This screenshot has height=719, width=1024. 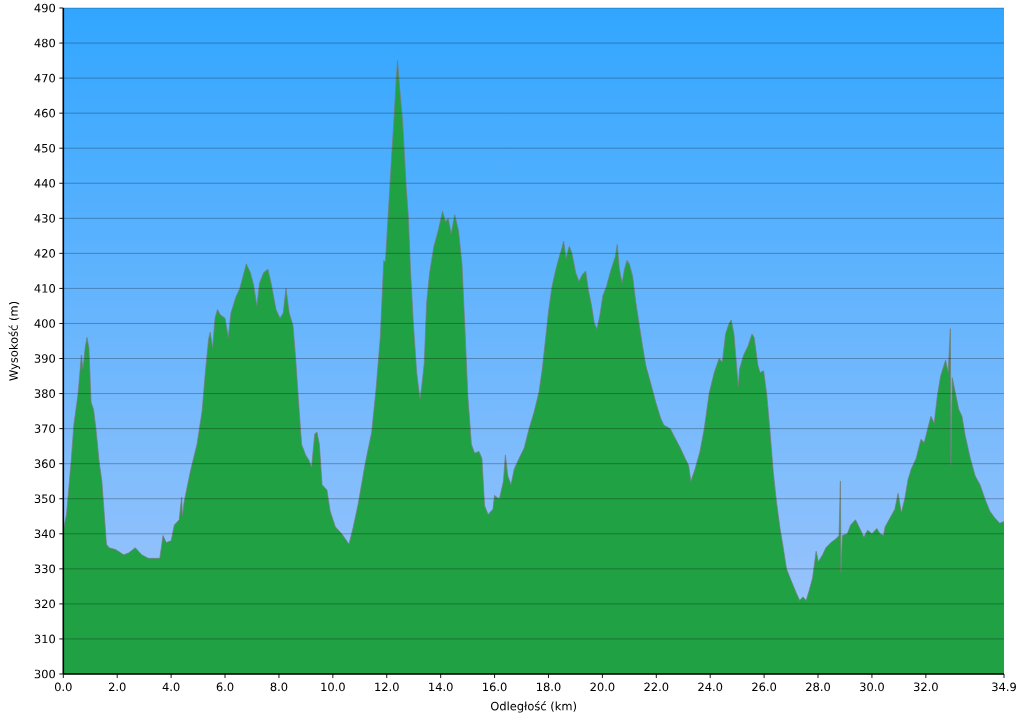 What do you see at coordinates (495, 687) in the screenshot?
I see `x-tick-label: 16.0` at bounding box center [495, 687].